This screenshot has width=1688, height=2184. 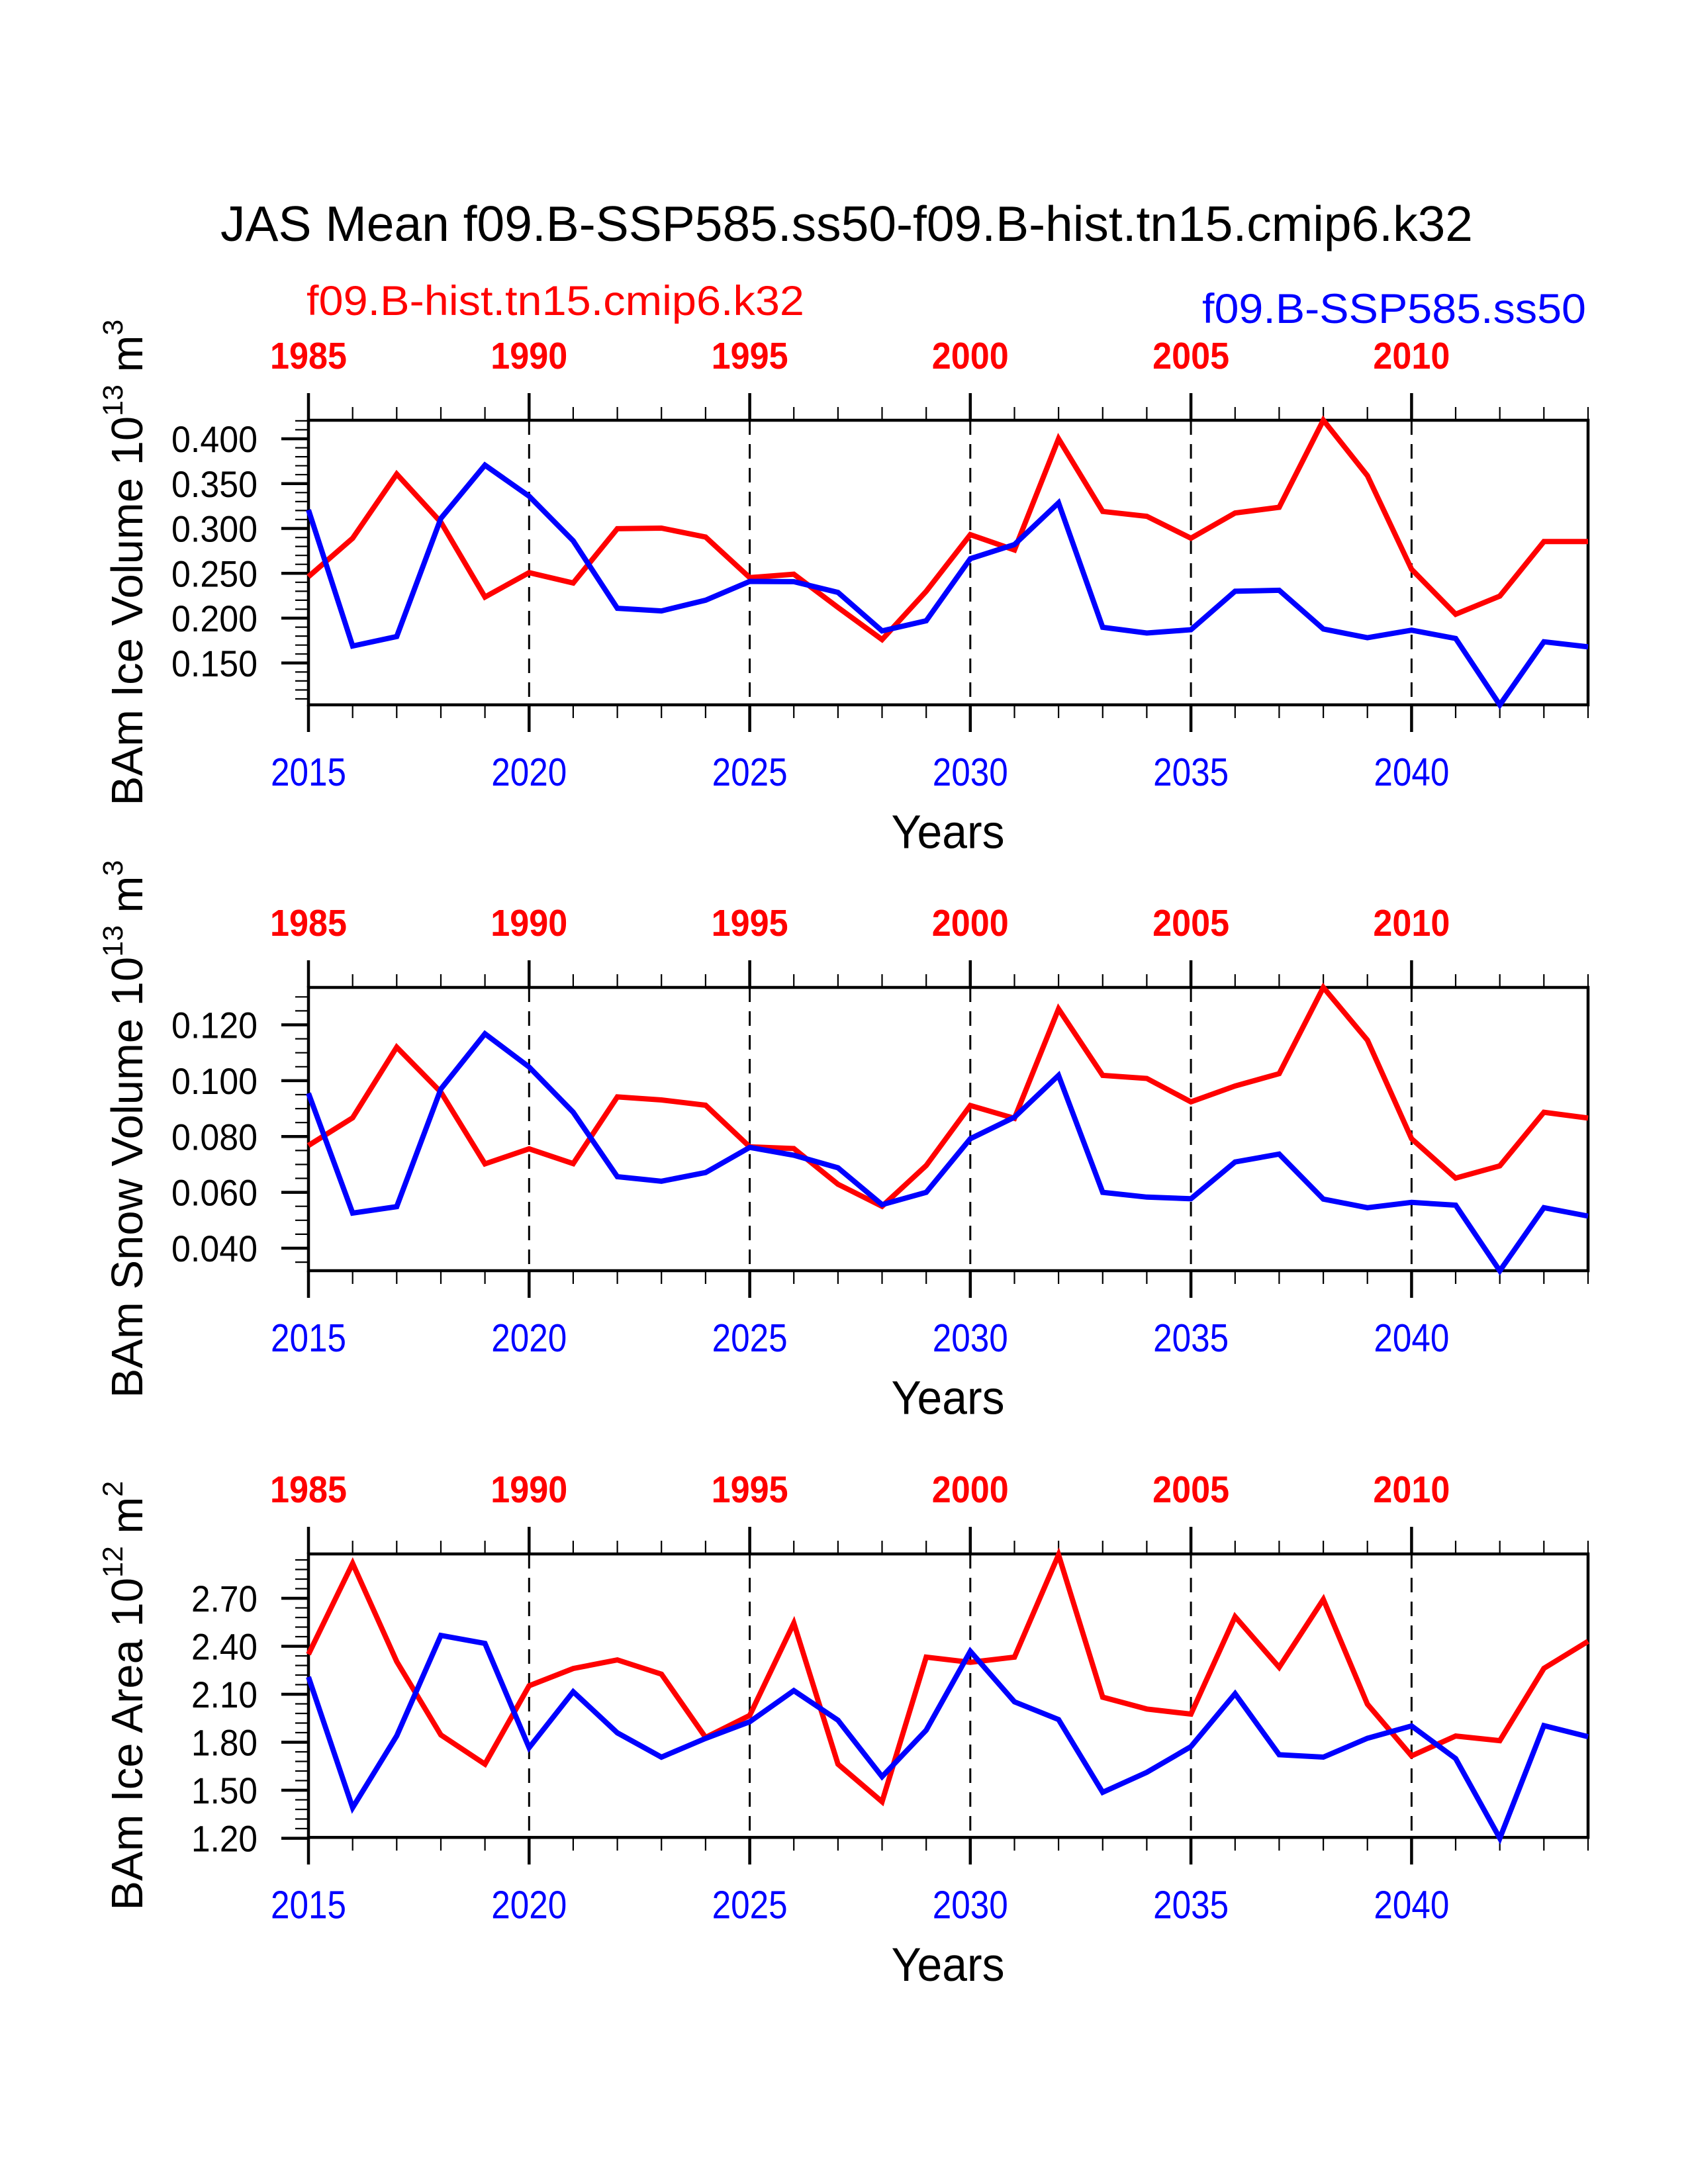 I want to click on svg-text: 0.200, so click(x=214, y=618).